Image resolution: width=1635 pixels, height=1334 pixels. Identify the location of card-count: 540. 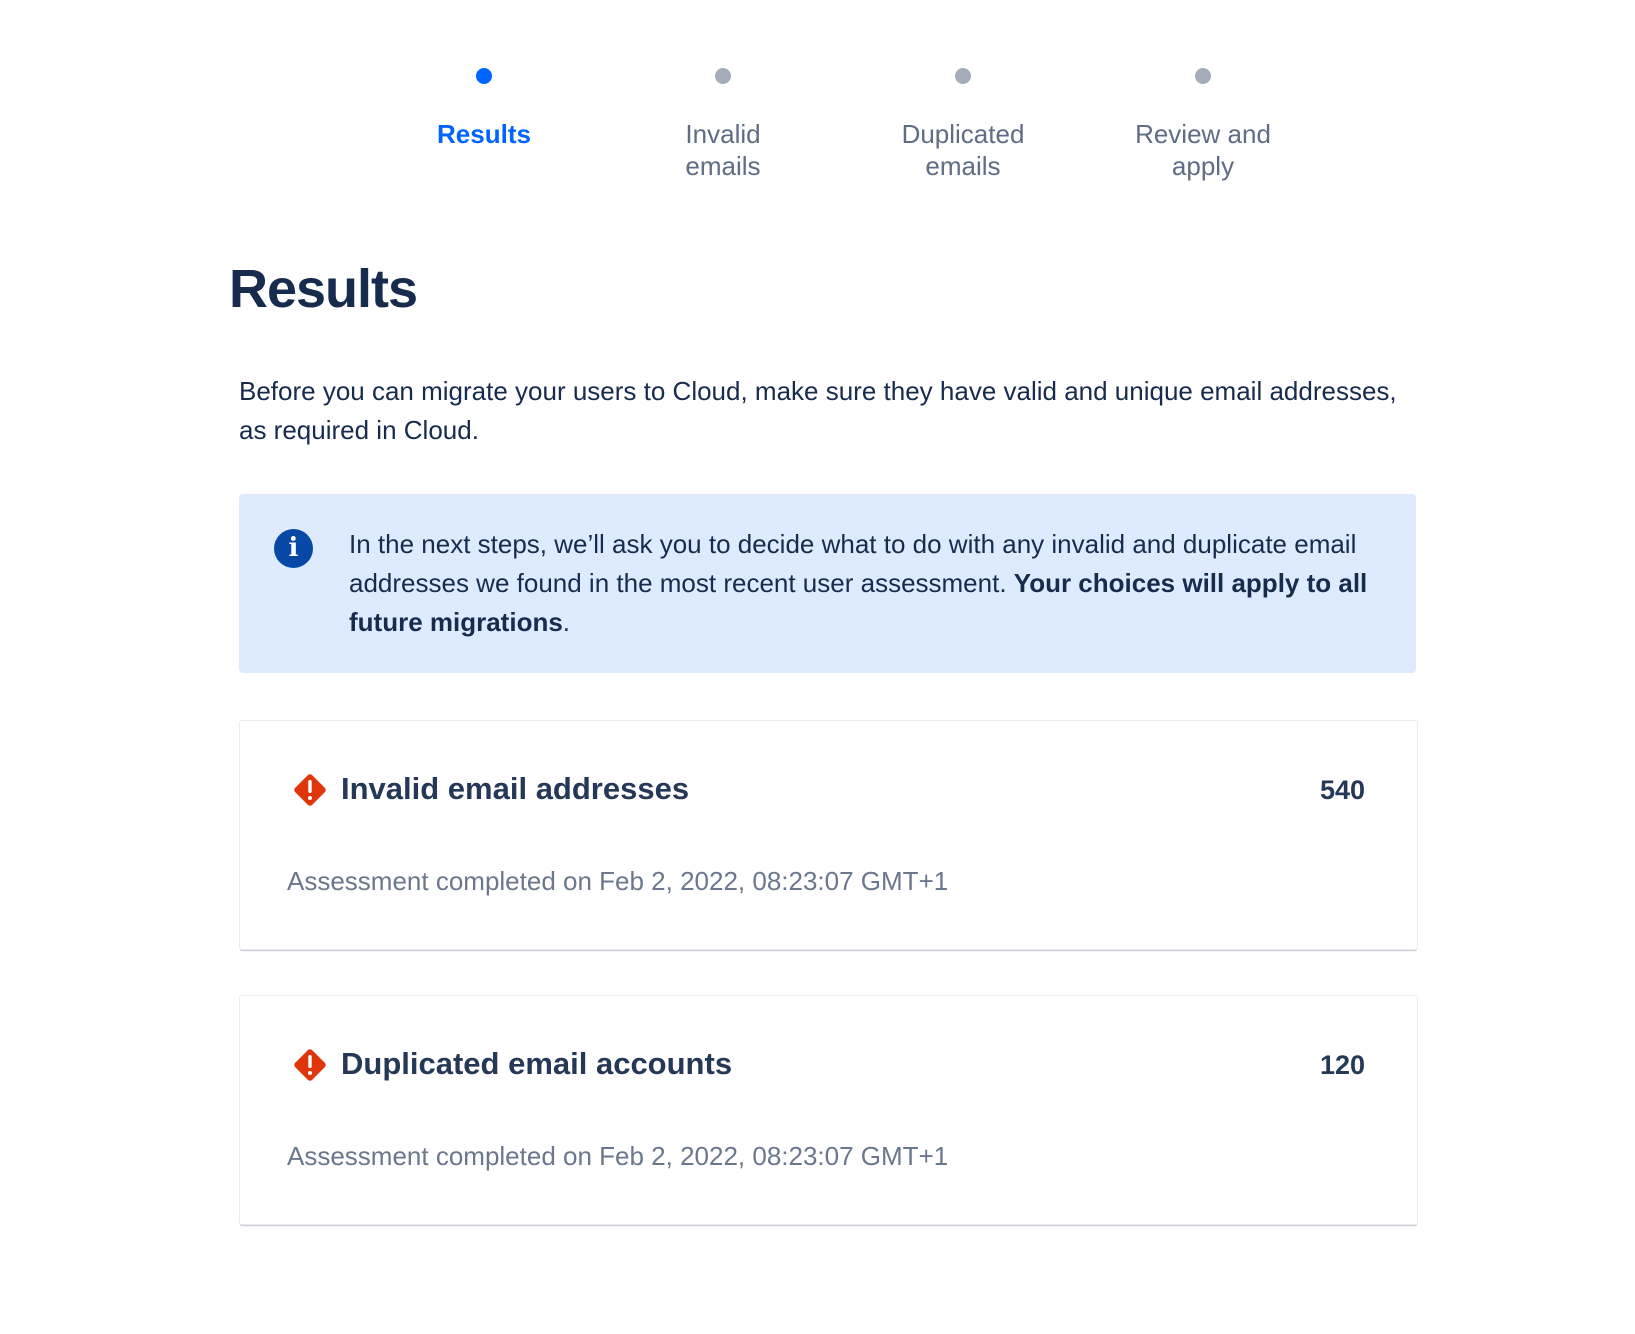
(1342, 790).